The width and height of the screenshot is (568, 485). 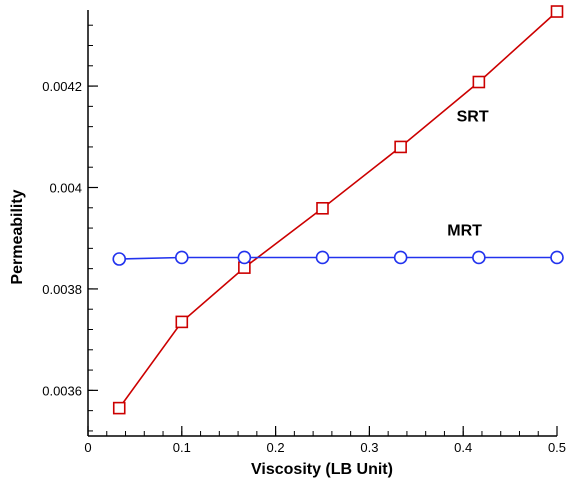 I want to click on y-tick-label: 0.0042, so click(x=62, y=86).